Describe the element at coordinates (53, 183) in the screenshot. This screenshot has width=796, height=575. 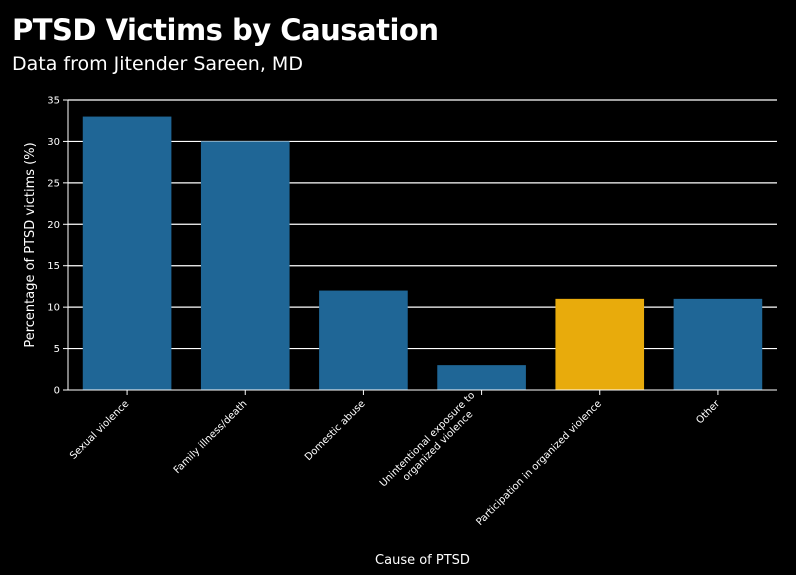
I see `y-tick-label: 25` at that location.